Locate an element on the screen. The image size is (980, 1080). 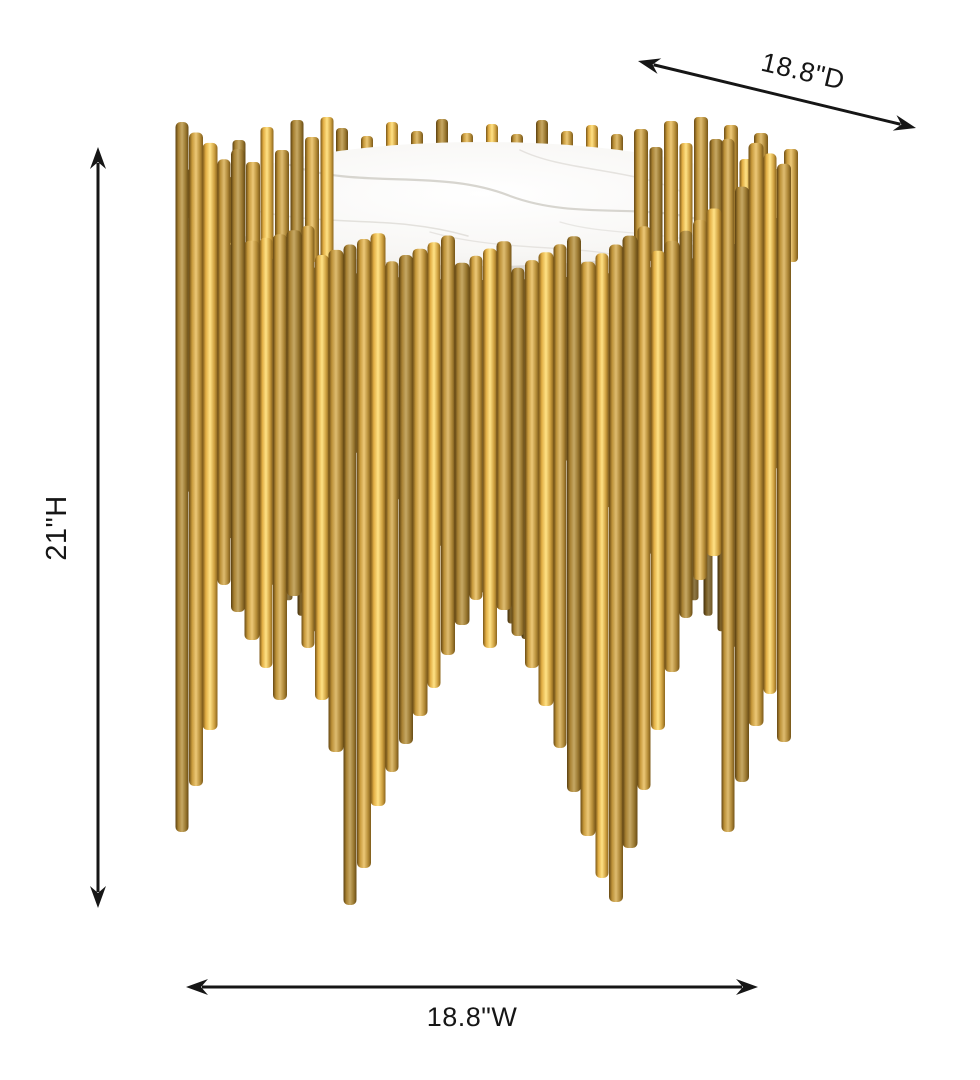
depth-dimension-arrow: 18.8"D is located at coordinates (777, 89).